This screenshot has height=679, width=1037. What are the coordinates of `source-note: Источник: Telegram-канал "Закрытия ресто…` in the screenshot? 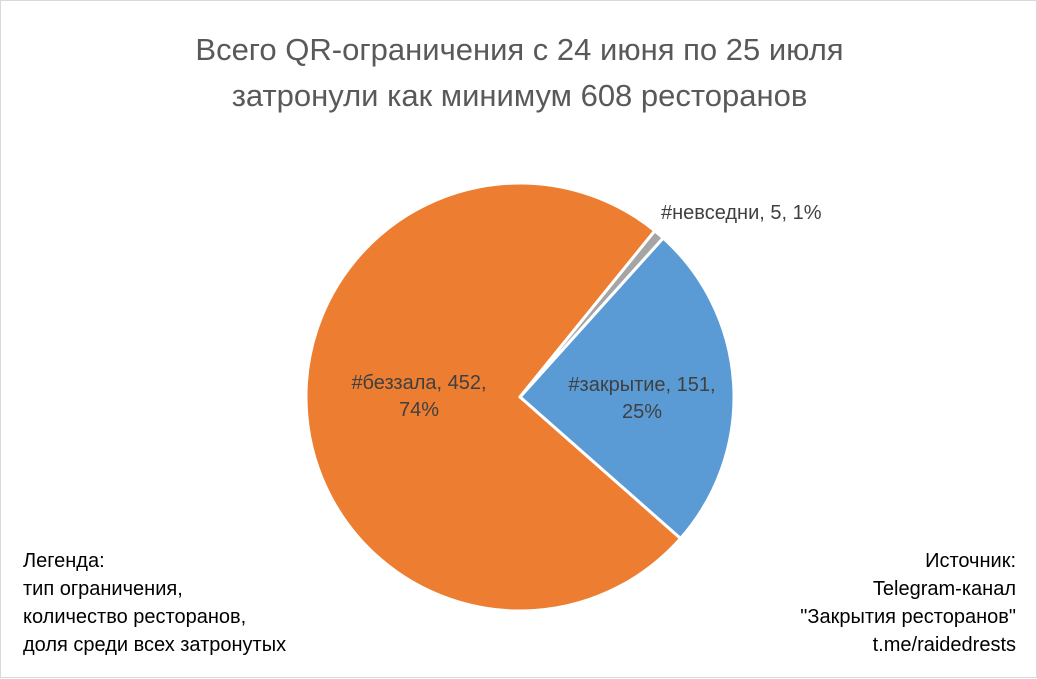 It's located at (908, 603).